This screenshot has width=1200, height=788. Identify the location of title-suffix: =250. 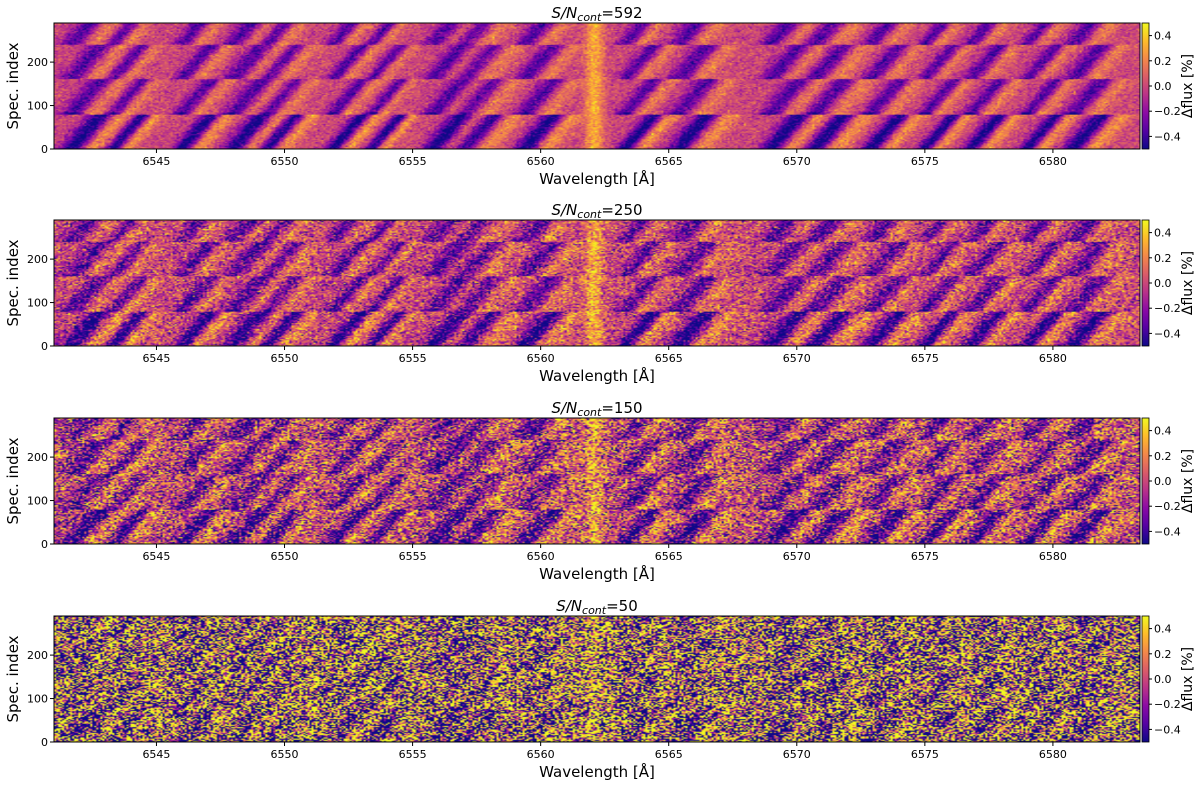
(621, 210).